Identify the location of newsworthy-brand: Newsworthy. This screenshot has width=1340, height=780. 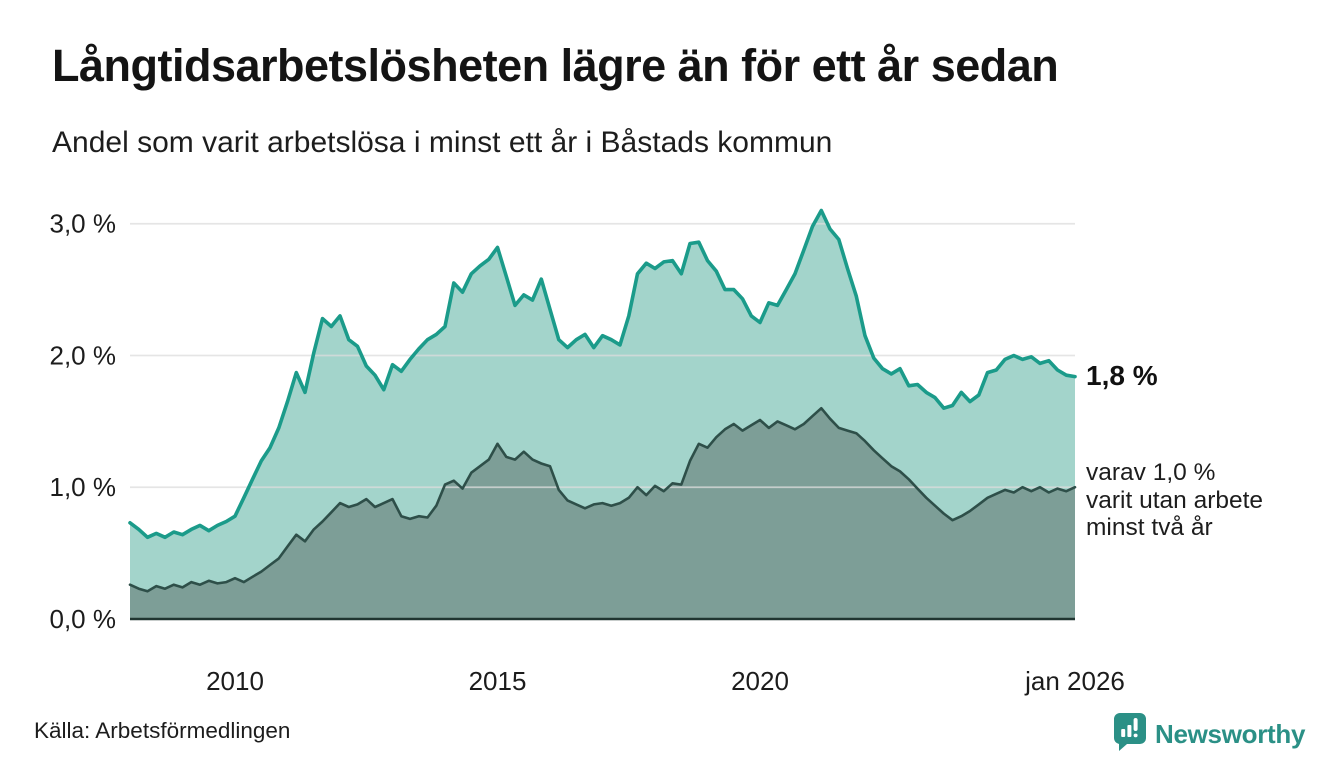
(1209, 734).